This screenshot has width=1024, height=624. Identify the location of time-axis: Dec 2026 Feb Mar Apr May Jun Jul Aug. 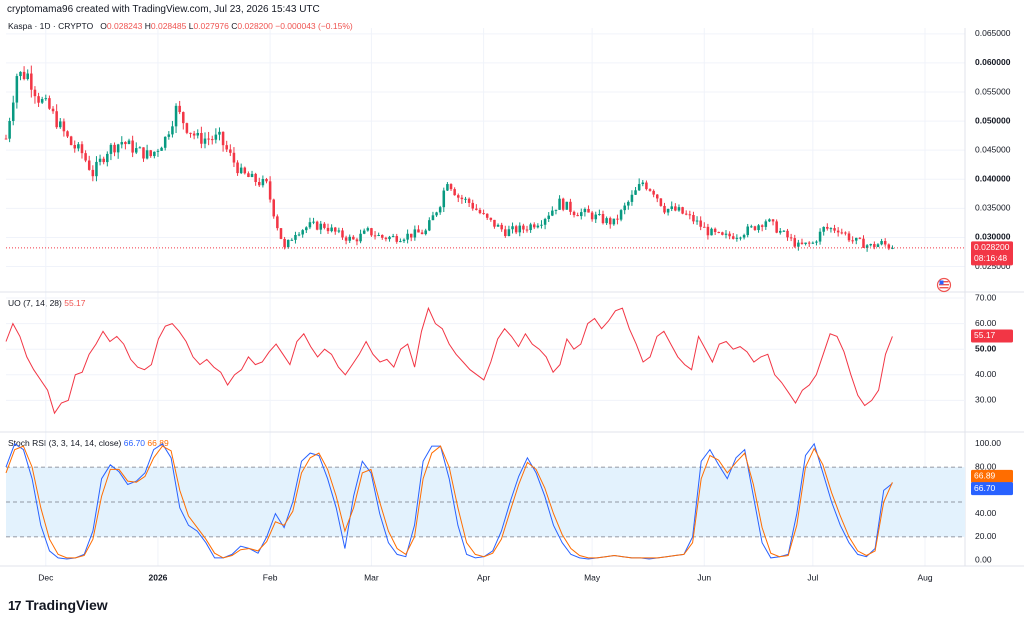
(485, 577).